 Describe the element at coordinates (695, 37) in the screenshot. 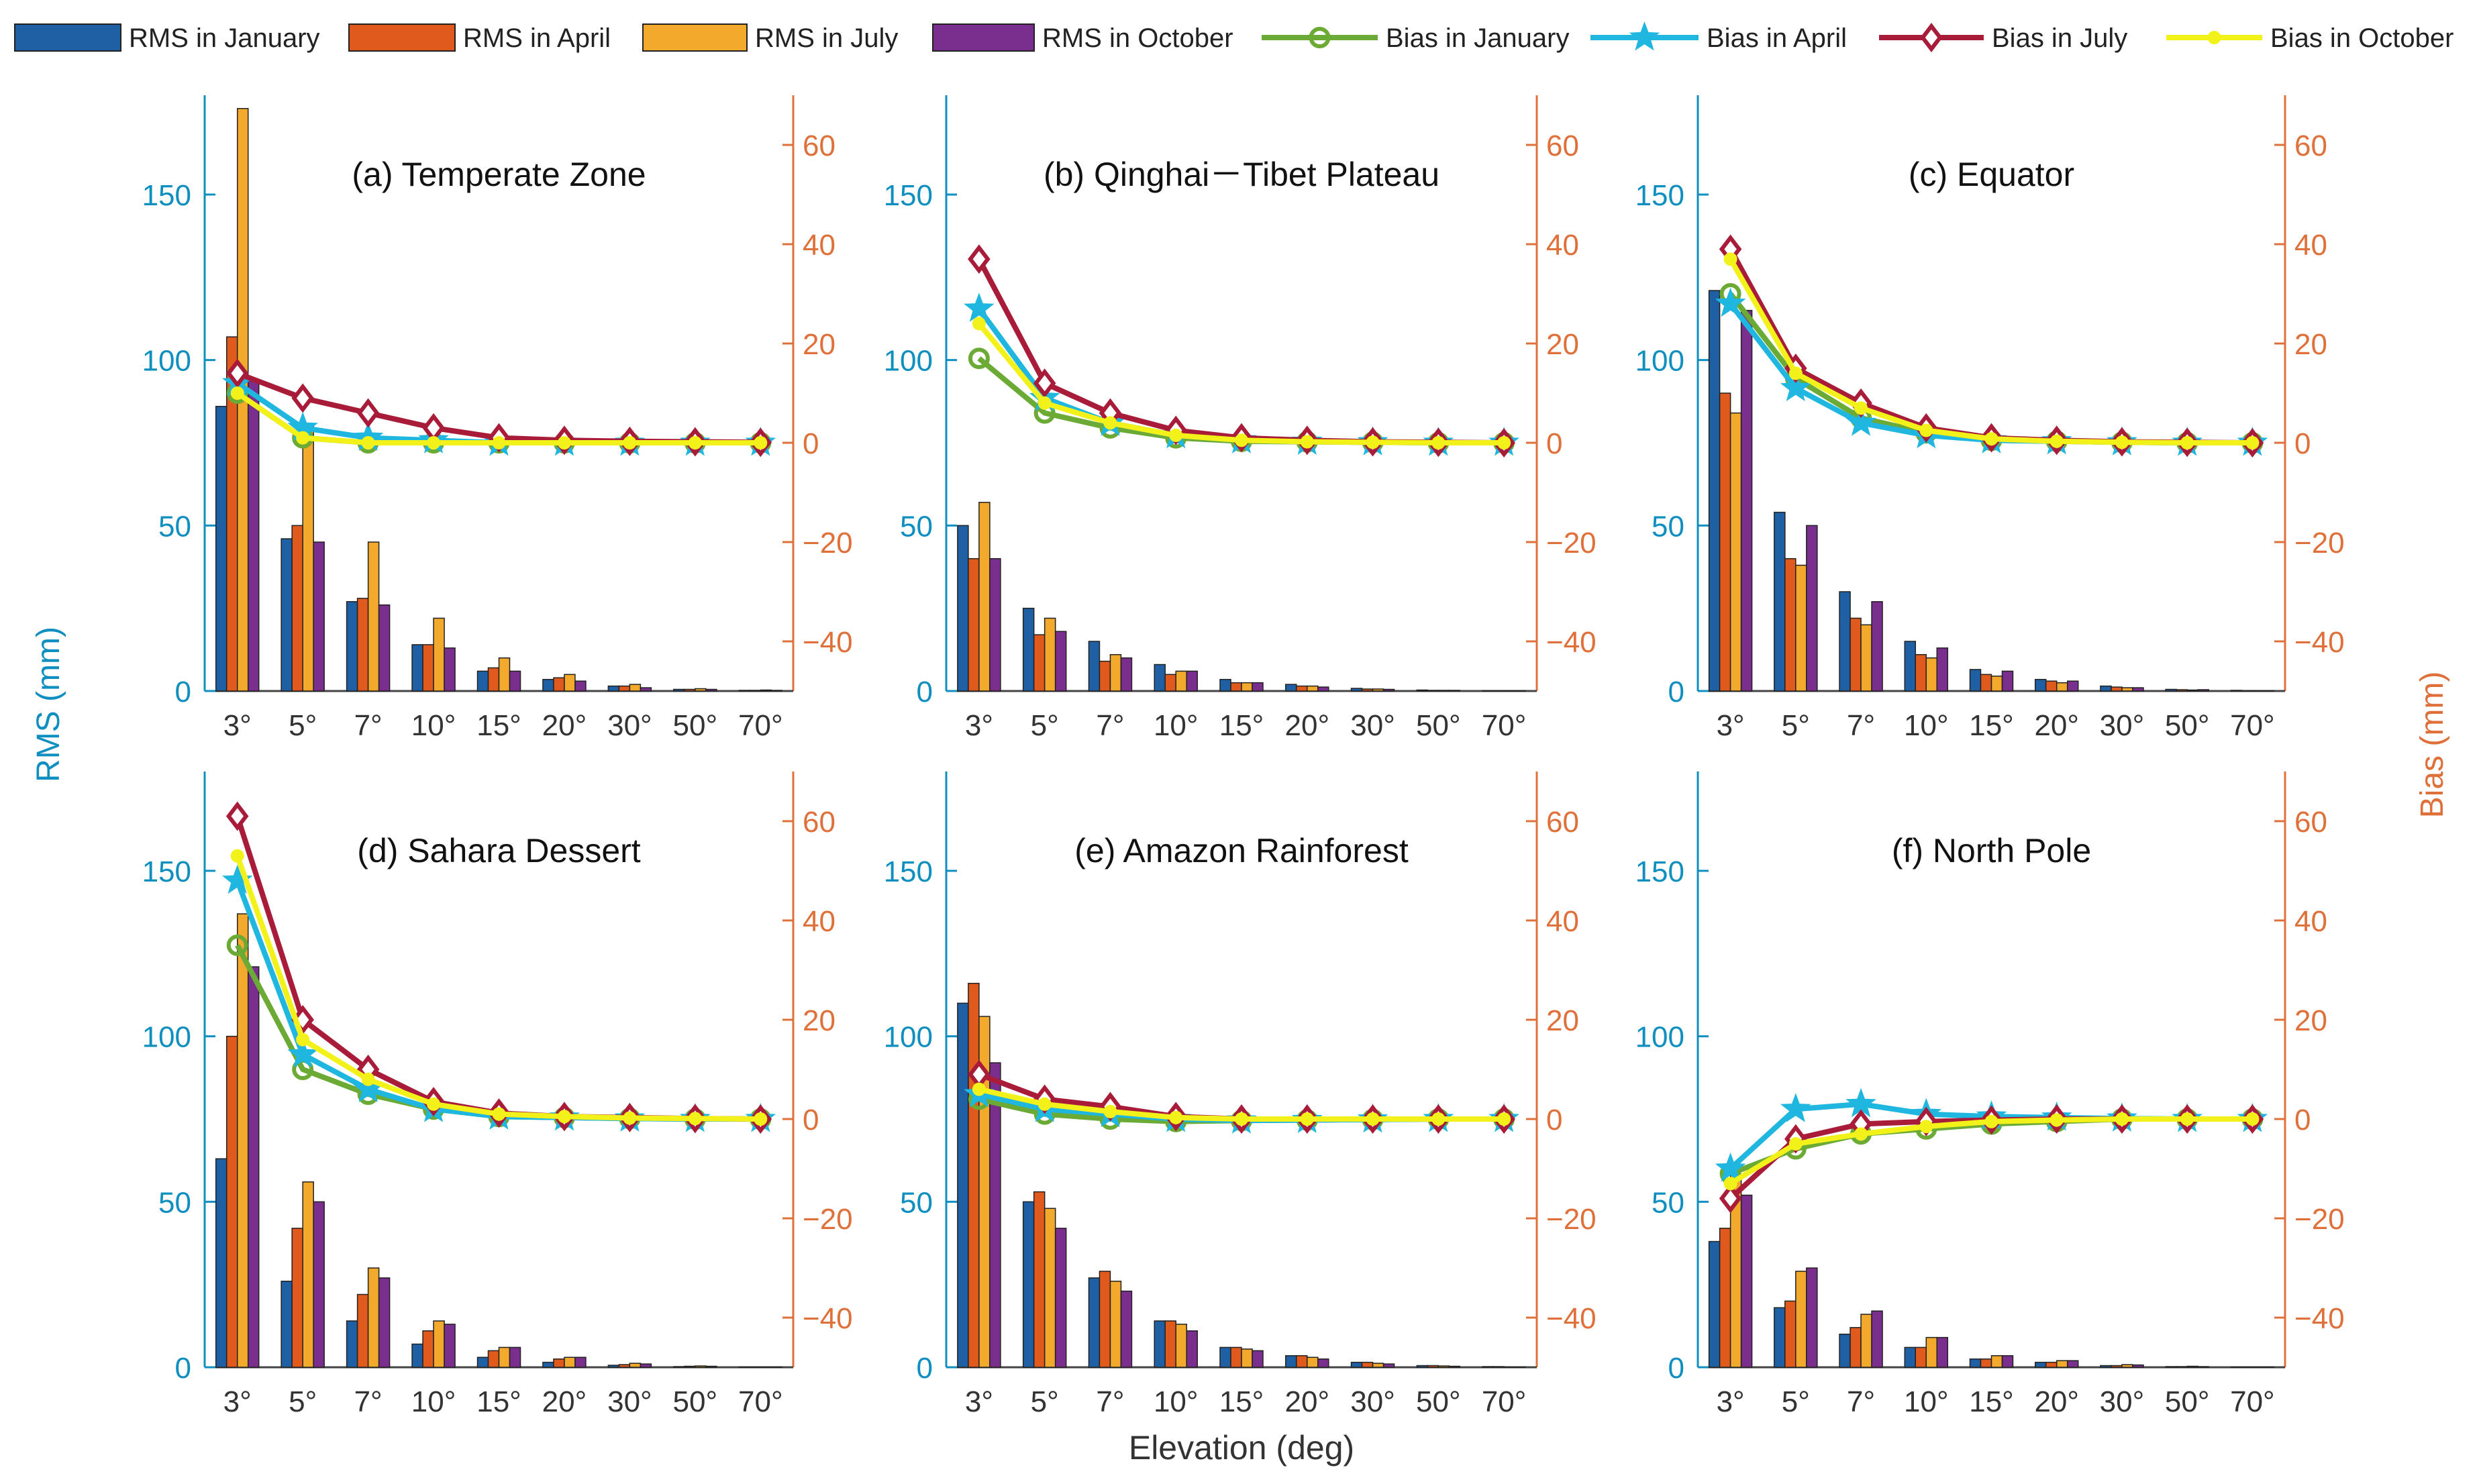

I see `legend-swatch` at that location.